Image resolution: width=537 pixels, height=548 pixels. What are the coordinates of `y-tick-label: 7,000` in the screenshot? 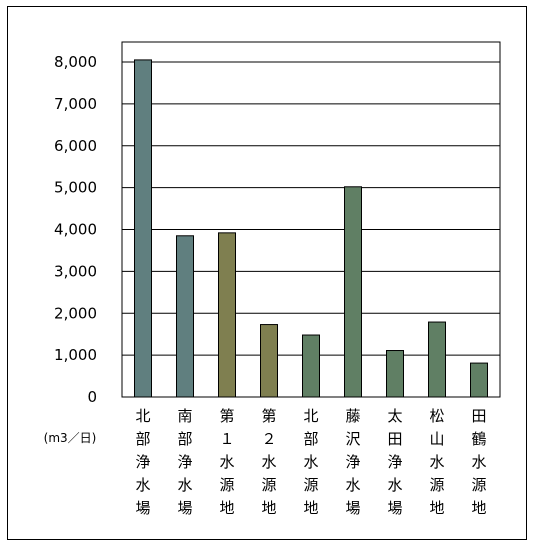 It's located at (75, 104).